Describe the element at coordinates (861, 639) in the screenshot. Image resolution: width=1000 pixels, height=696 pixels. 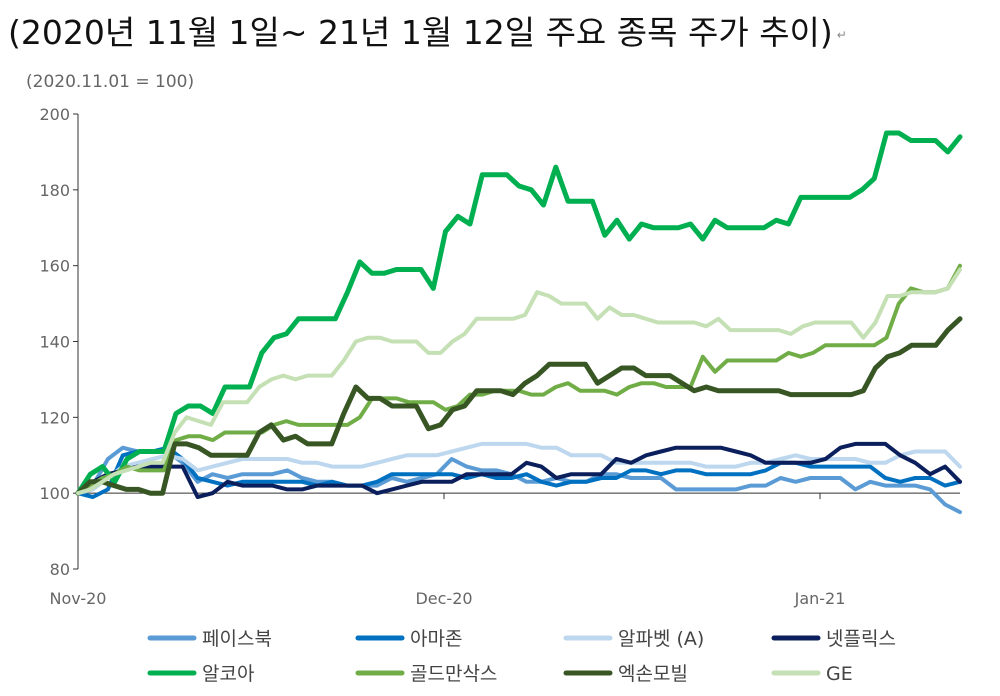
I see `legend-label: 넷플릭스` at that location.